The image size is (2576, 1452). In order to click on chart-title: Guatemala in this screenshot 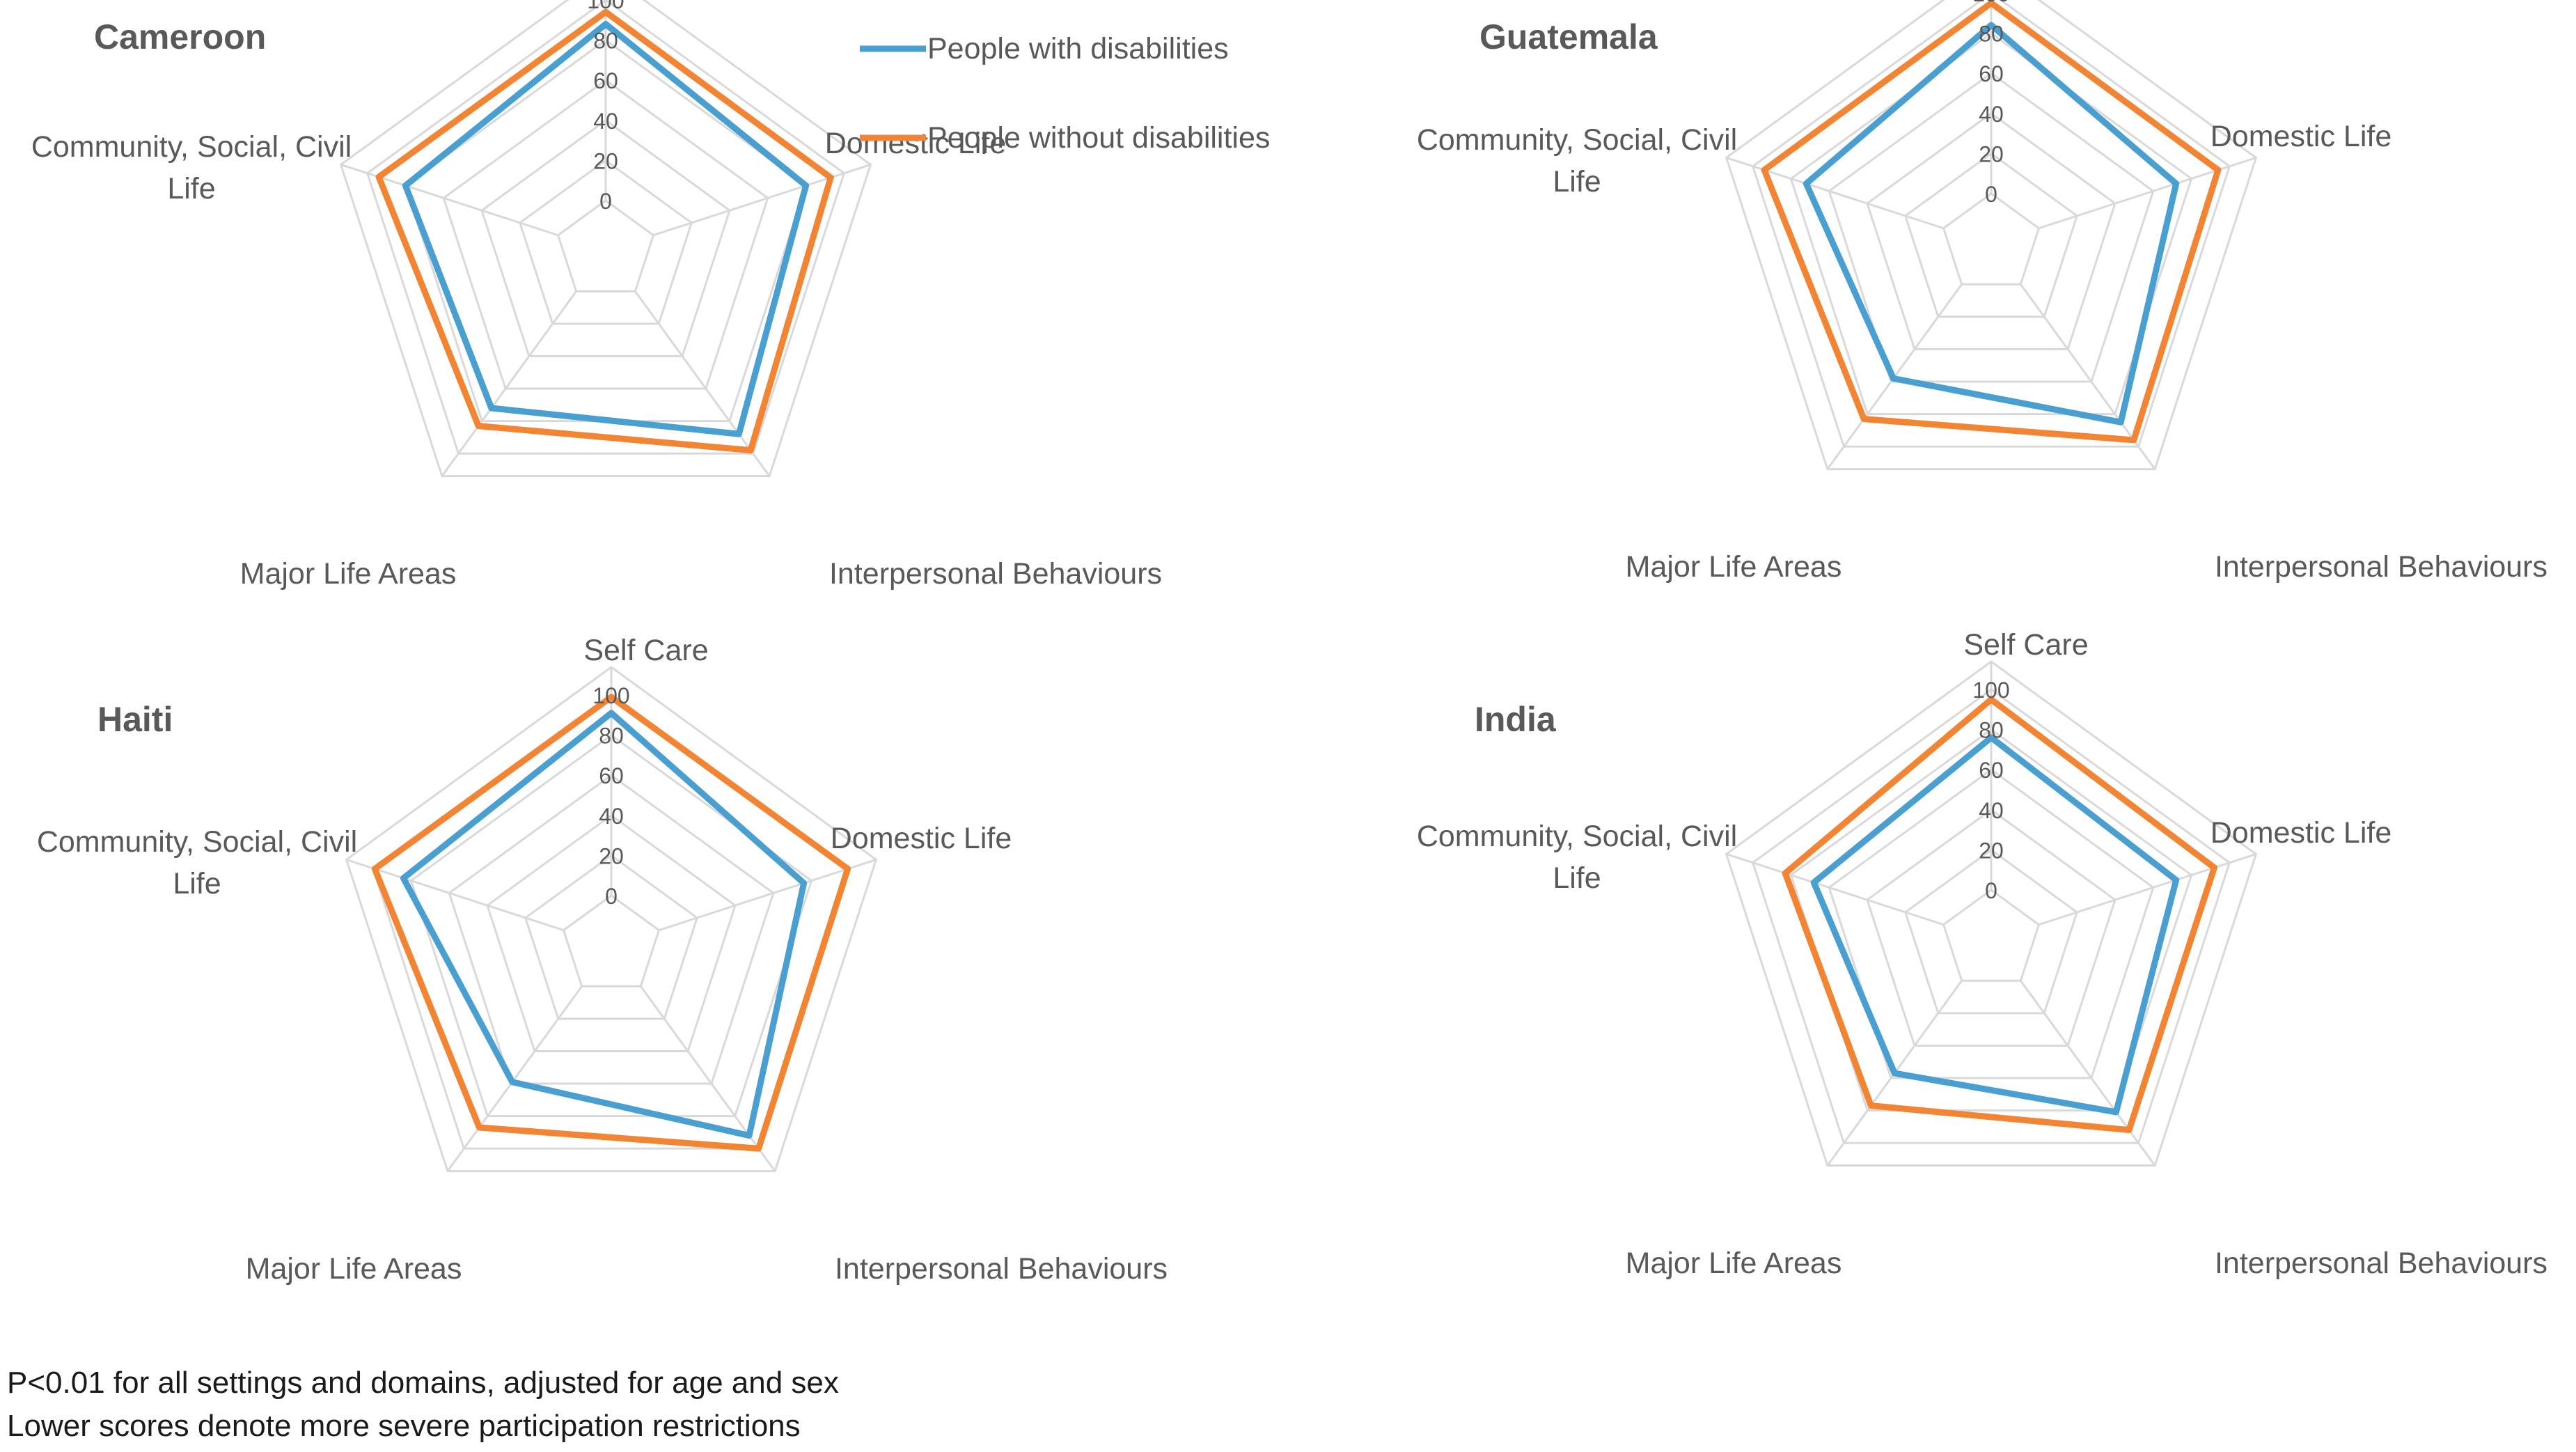, I will do `click(1568, 36)`.